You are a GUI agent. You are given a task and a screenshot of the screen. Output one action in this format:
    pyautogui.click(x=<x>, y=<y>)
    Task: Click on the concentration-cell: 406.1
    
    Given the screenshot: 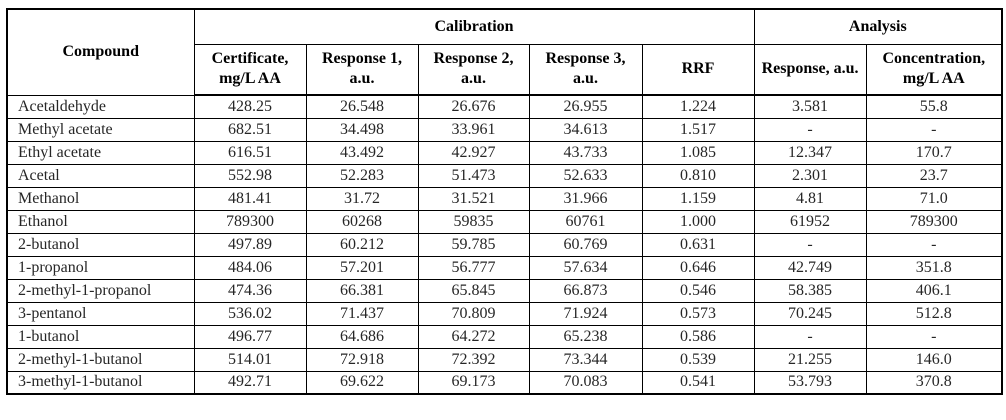 What is the action you would take?
    pyautogui.click(x=934, y=290)
    